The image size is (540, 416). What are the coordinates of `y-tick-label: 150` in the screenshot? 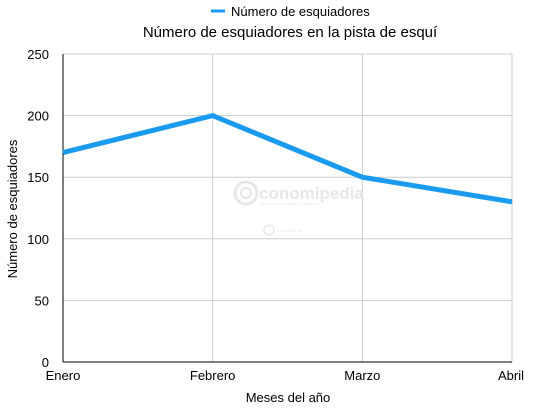 It's located at (38, 177).